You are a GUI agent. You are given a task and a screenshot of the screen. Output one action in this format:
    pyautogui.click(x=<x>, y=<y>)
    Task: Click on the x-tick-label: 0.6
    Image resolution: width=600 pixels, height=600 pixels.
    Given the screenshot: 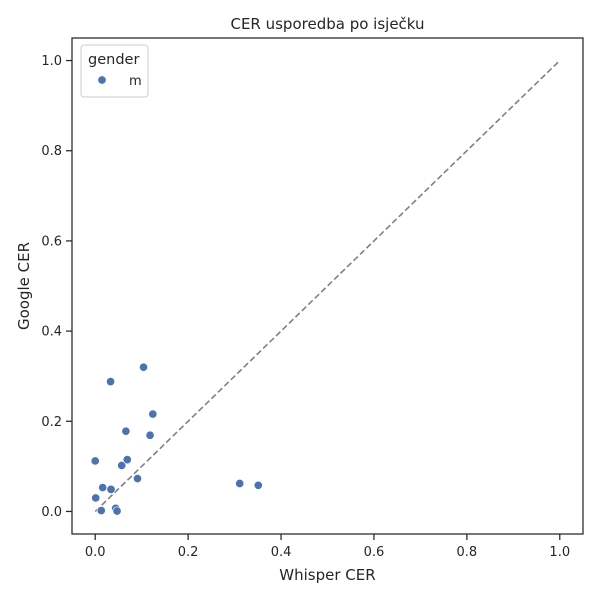 What is the action you would take?
    pyautogui.click(x=374, y=552)
    